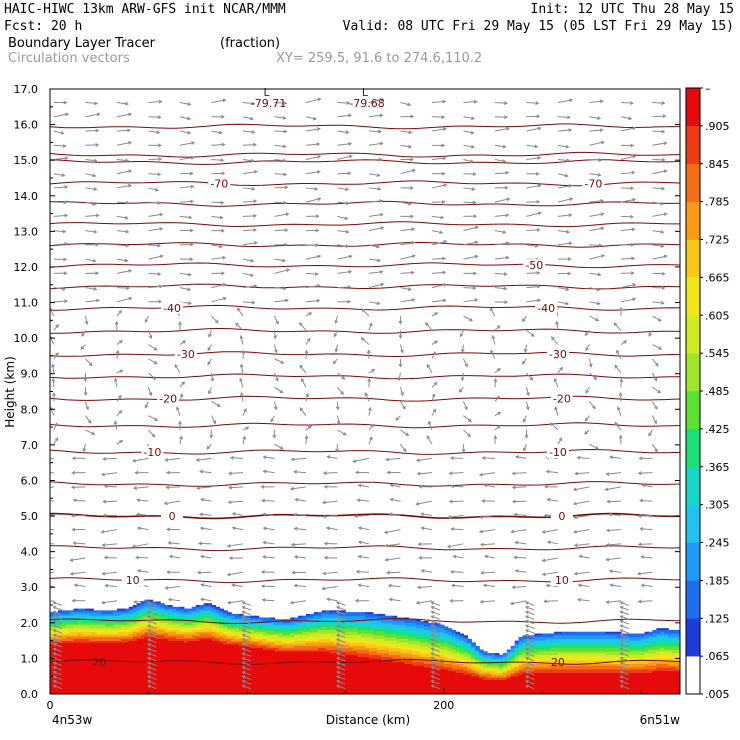 The height and width of the screenshot is (740, 740). Describe the element at coordinates (717, 391) in the screenshot. I see `colorbar-label: .485` at that location.